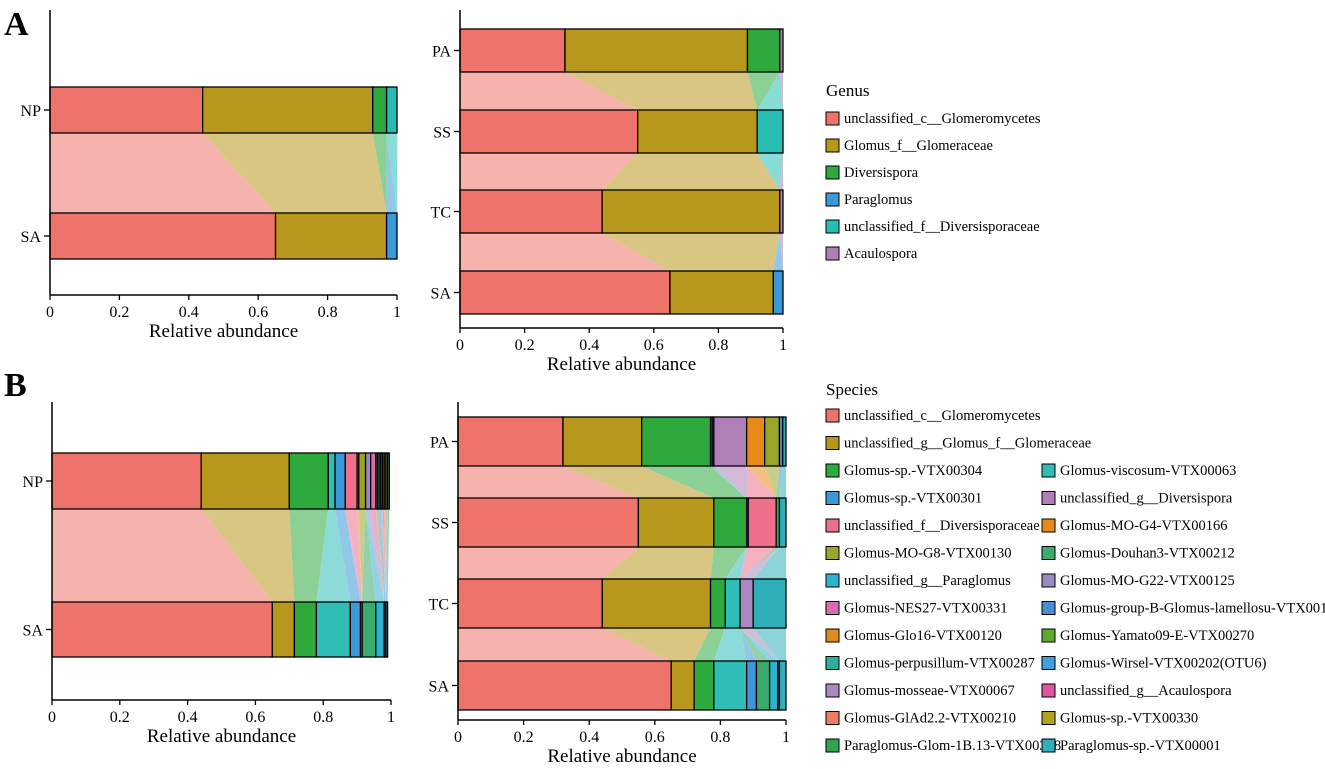 This screenshot has width=1325, height=769. What do you see at coordinates (847, 90) in the screenshot?
I see `genus-legend-title: Genus` at bounding box center [847, 90].